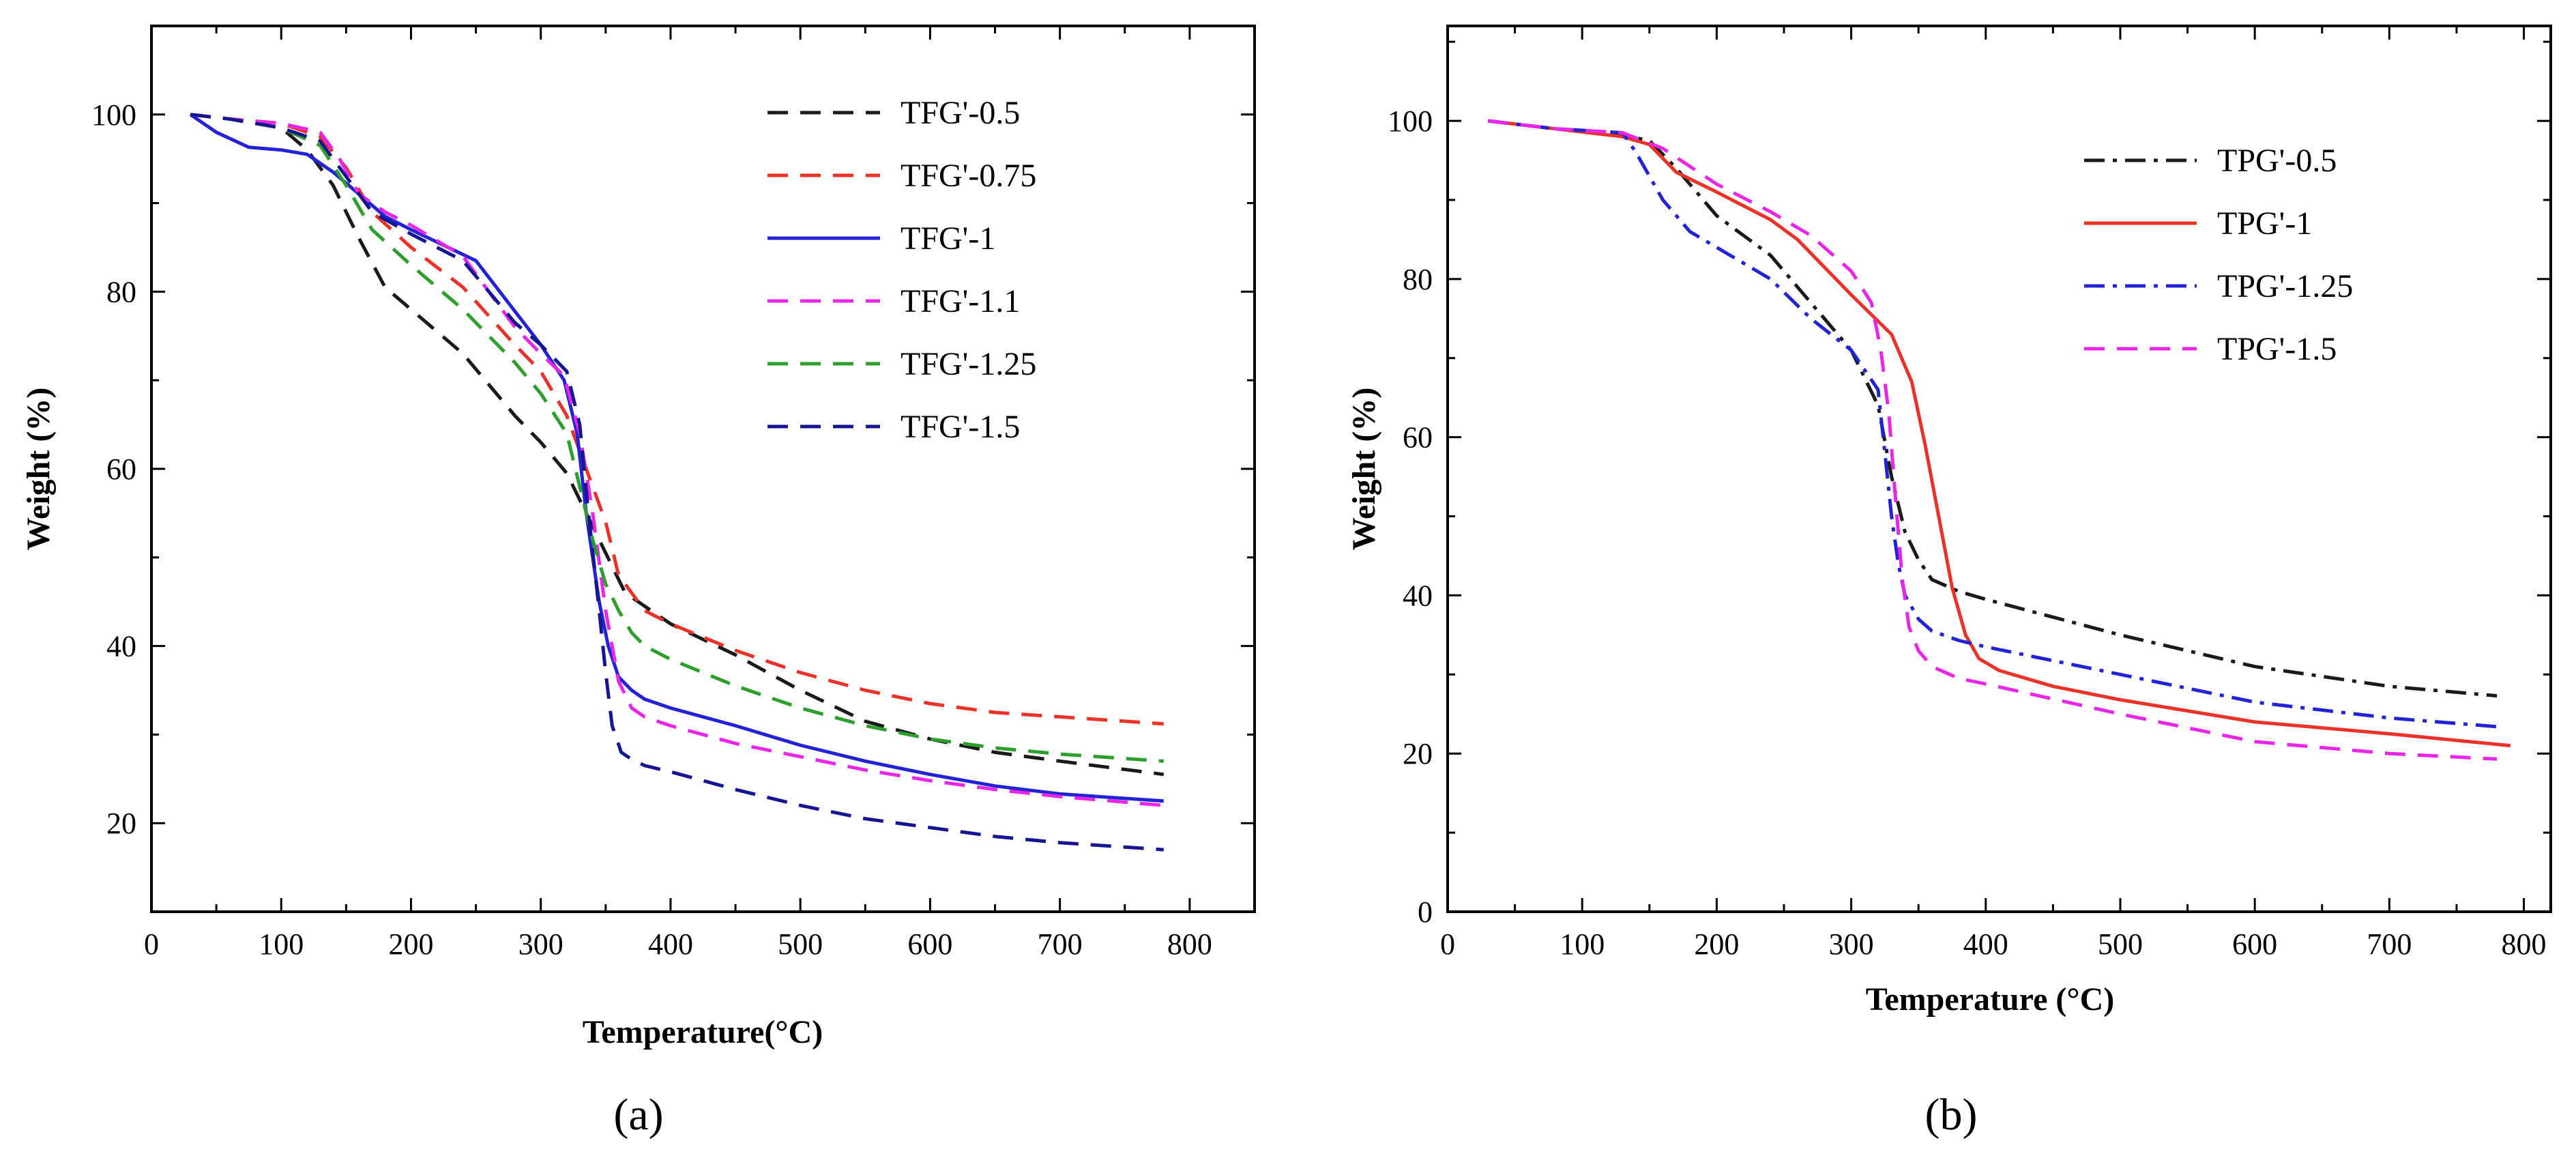 The width and height of the screenshot is (2576, 1154). I want to click on panel-b-x-axis-title: Temperature (°C), so click(1990, 1000).